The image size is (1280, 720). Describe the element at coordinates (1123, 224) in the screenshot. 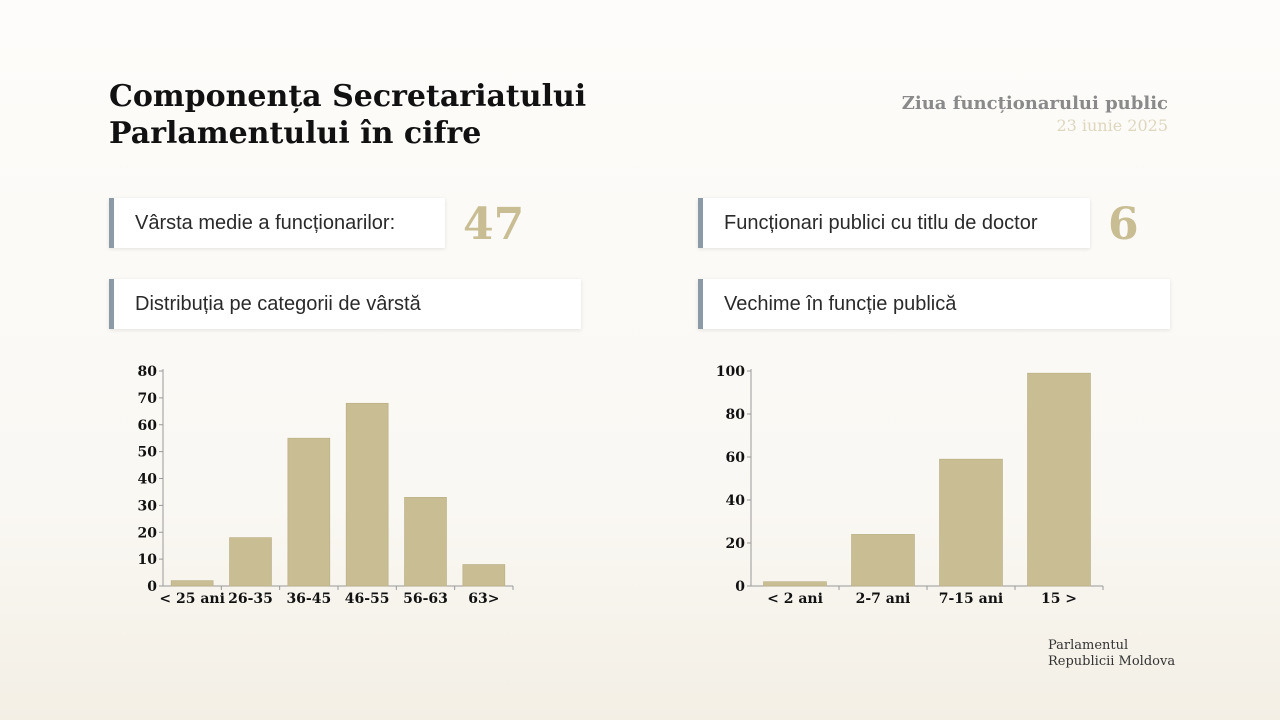

I see `doctors-value: 6` at that location.